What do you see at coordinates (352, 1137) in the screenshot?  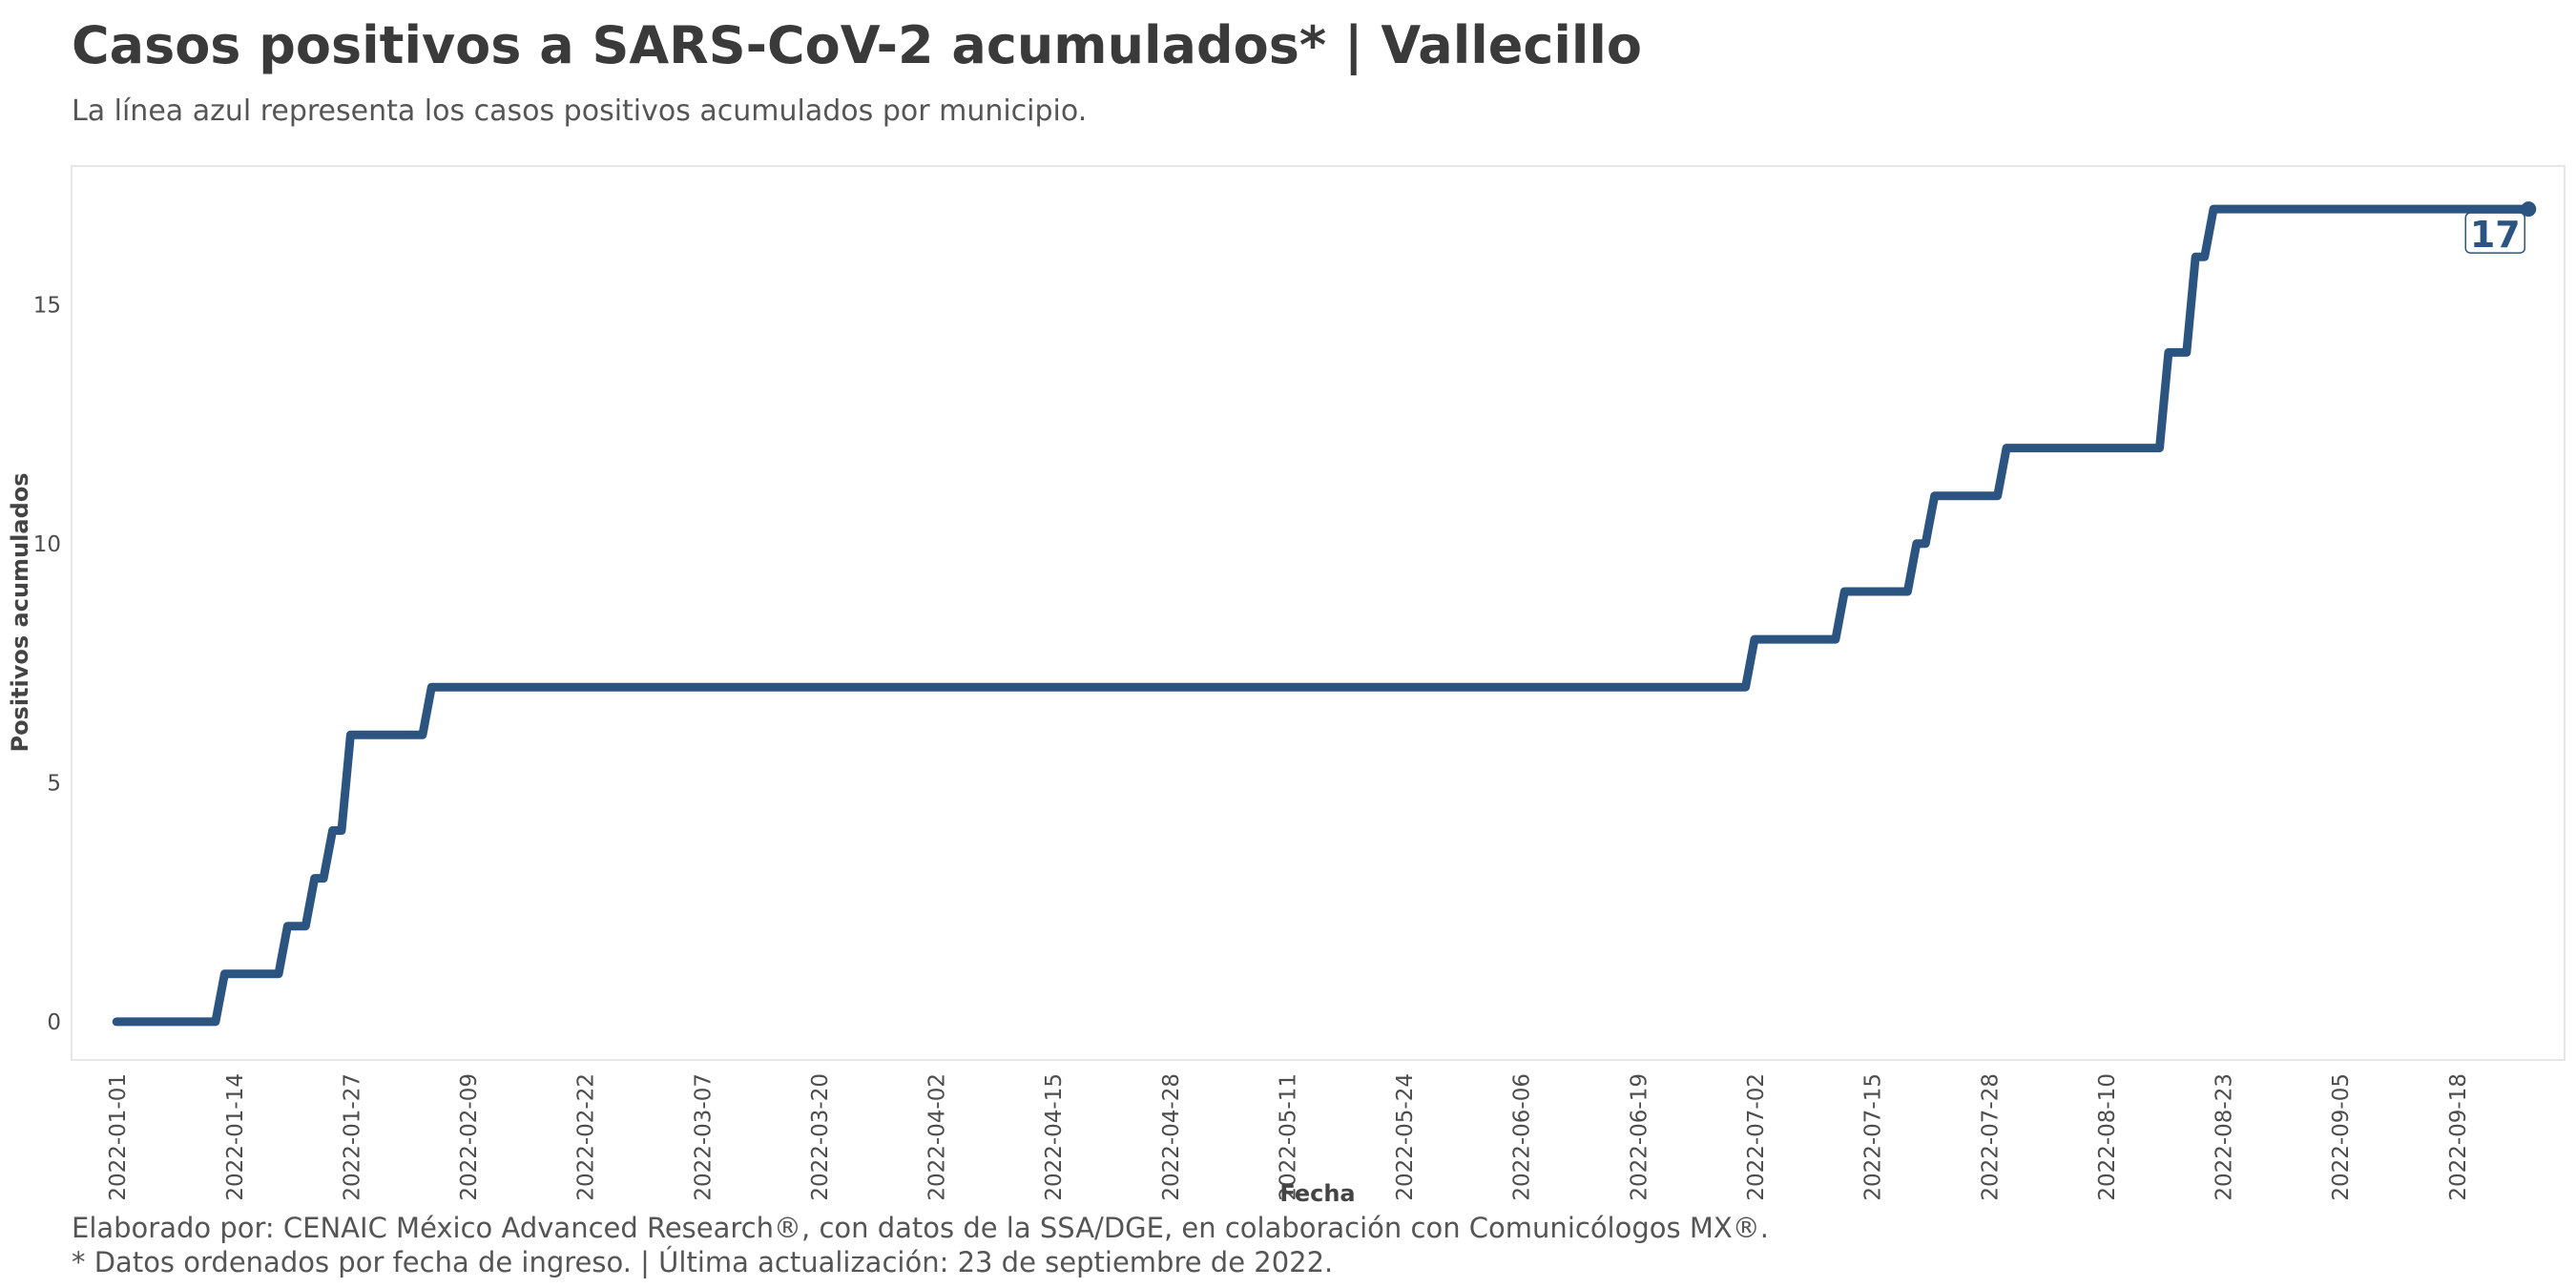 I see `x-tick-label: 2022-01-27` at bounding box center [352, 1137].